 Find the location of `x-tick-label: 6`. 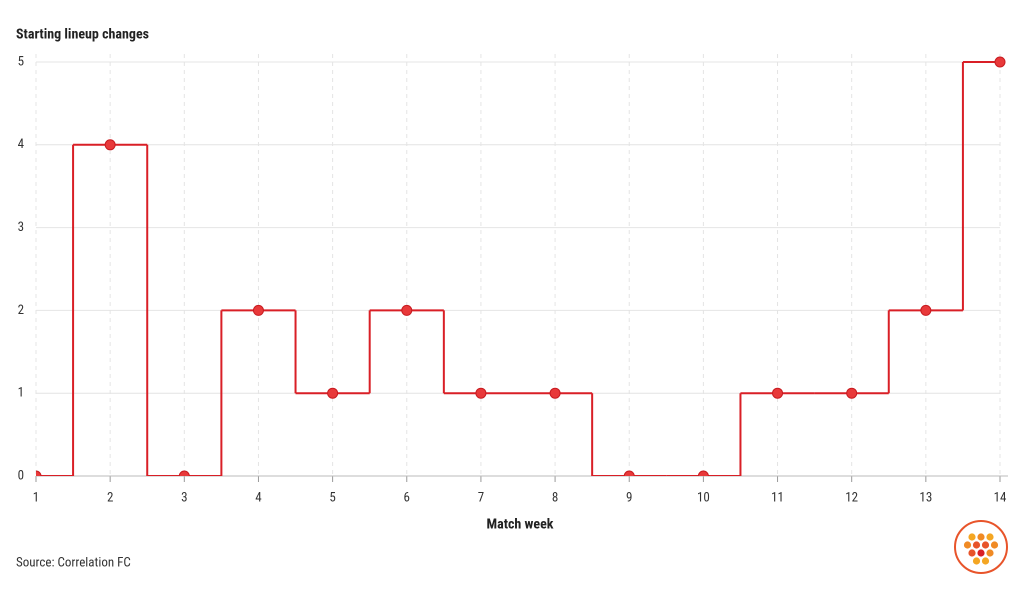

x-tick-label: 6 is located at coordinates (407, 497).